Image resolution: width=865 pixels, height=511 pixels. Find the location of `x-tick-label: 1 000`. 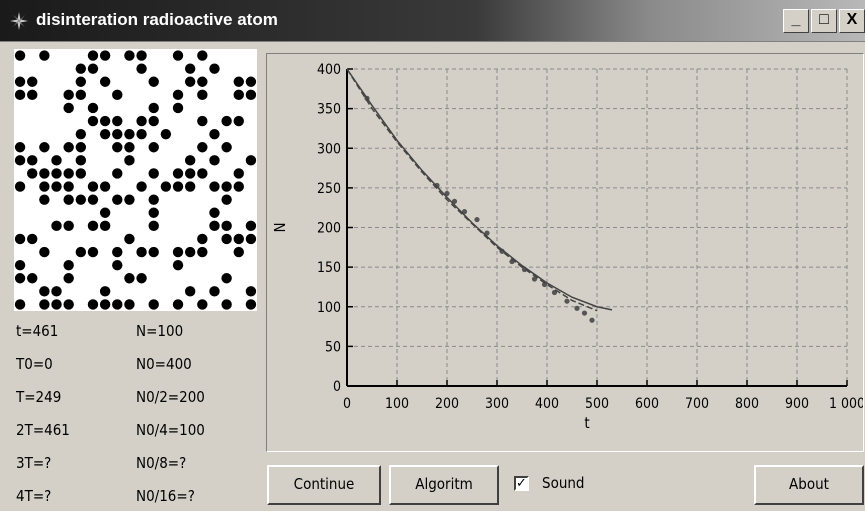

x-tick-label: 1 000 is located at coordinates (846, 404).